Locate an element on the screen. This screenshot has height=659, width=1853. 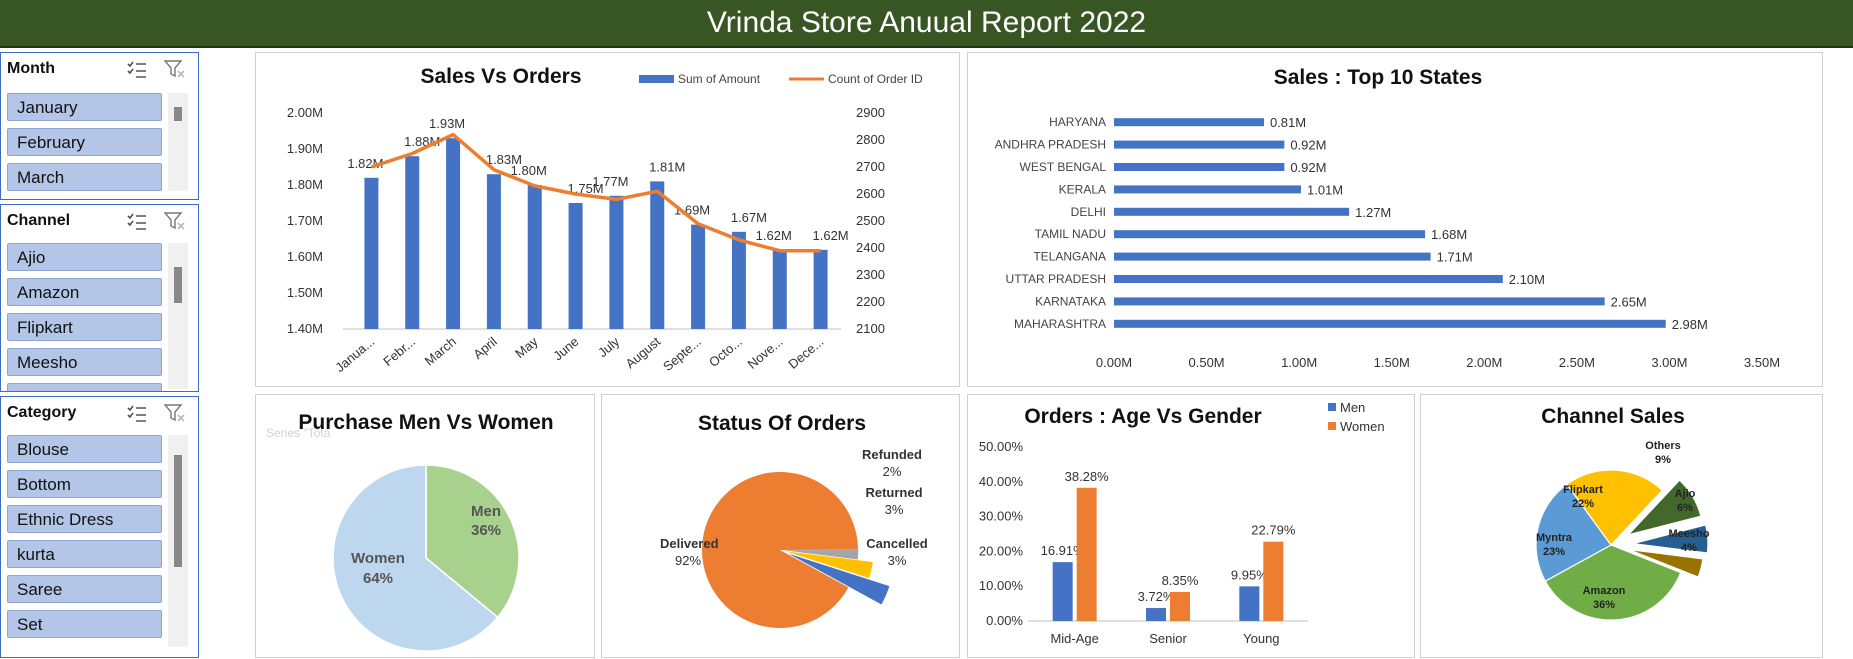
y-tick-left: 1.40M is located at coordinates (305, 328).